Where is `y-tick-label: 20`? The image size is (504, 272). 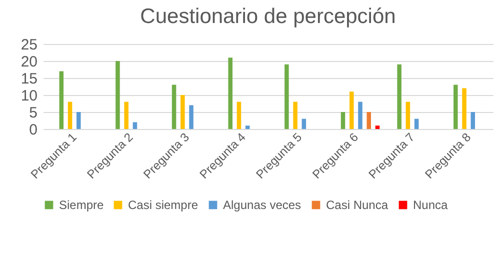 y-tick-label: 20 is located at coordinates (29, 62).